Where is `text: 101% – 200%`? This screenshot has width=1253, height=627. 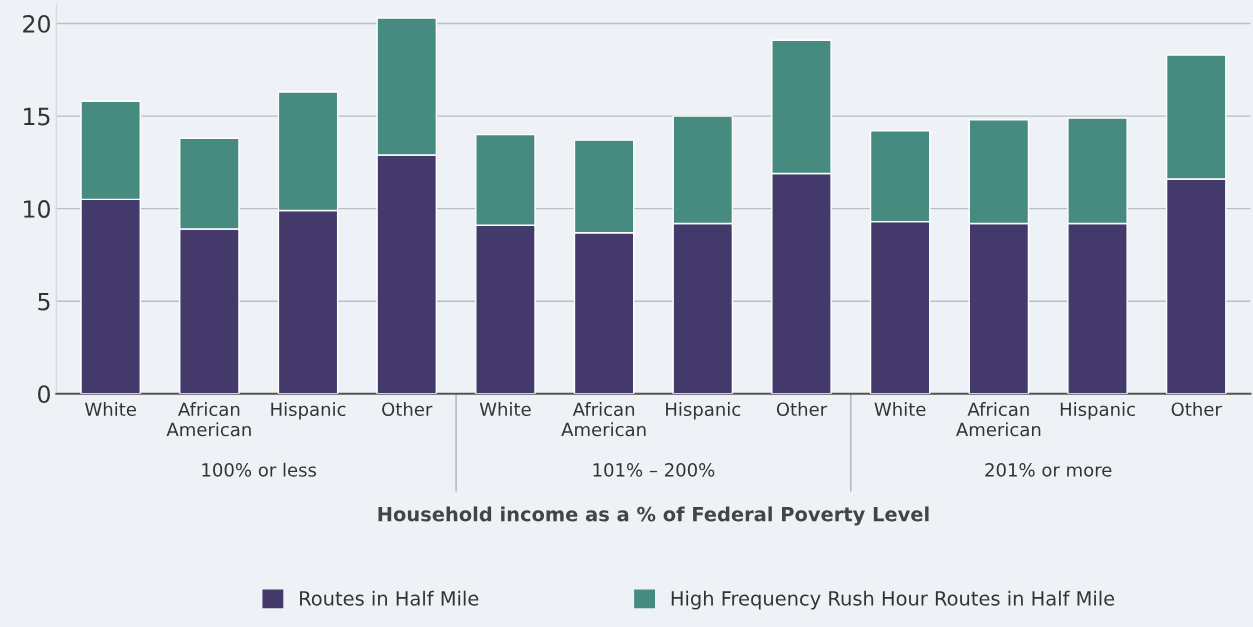
text: 101% – 200% is located at coordinates (654, 470).